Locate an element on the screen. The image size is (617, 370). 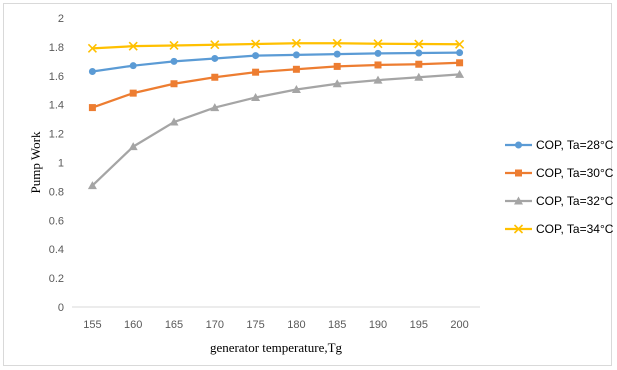
x-tick-label: 165 is located at coordinates (174, 325).